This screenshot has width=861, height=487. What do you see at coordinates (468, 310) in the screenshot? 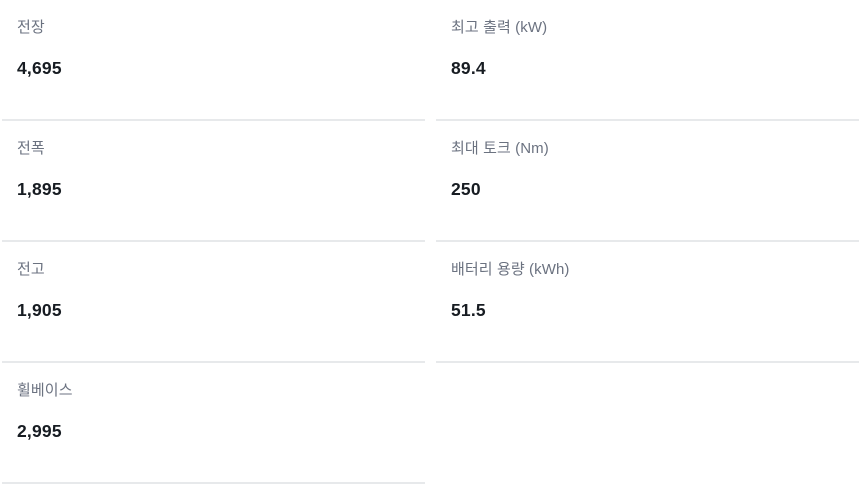
I see `spec-value: 51.5` at bounding box center [468, 310].